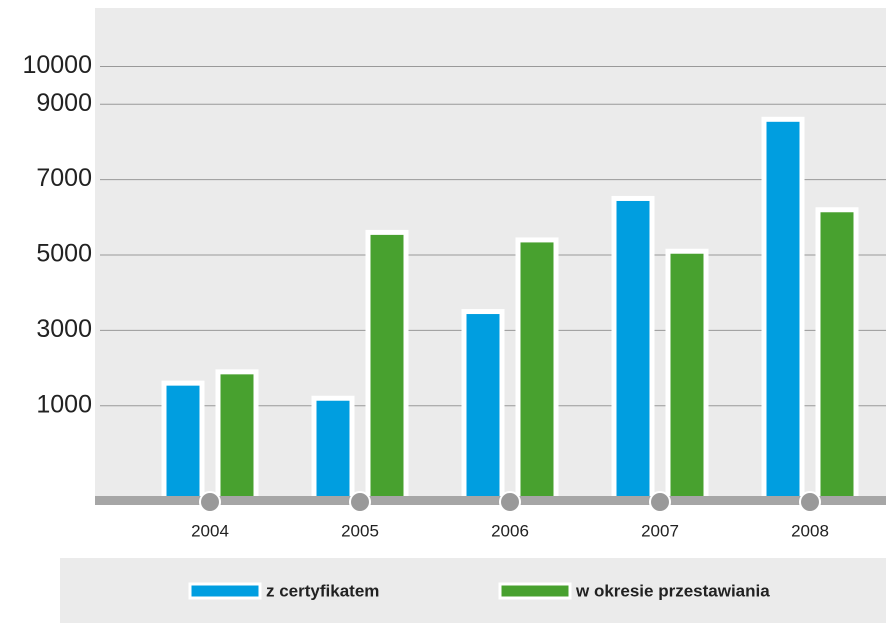 The image size is (886, 623). Describe the element at coordinates (57, 65) in the screenshot. I see `y-tick-label: 10000` at that location.